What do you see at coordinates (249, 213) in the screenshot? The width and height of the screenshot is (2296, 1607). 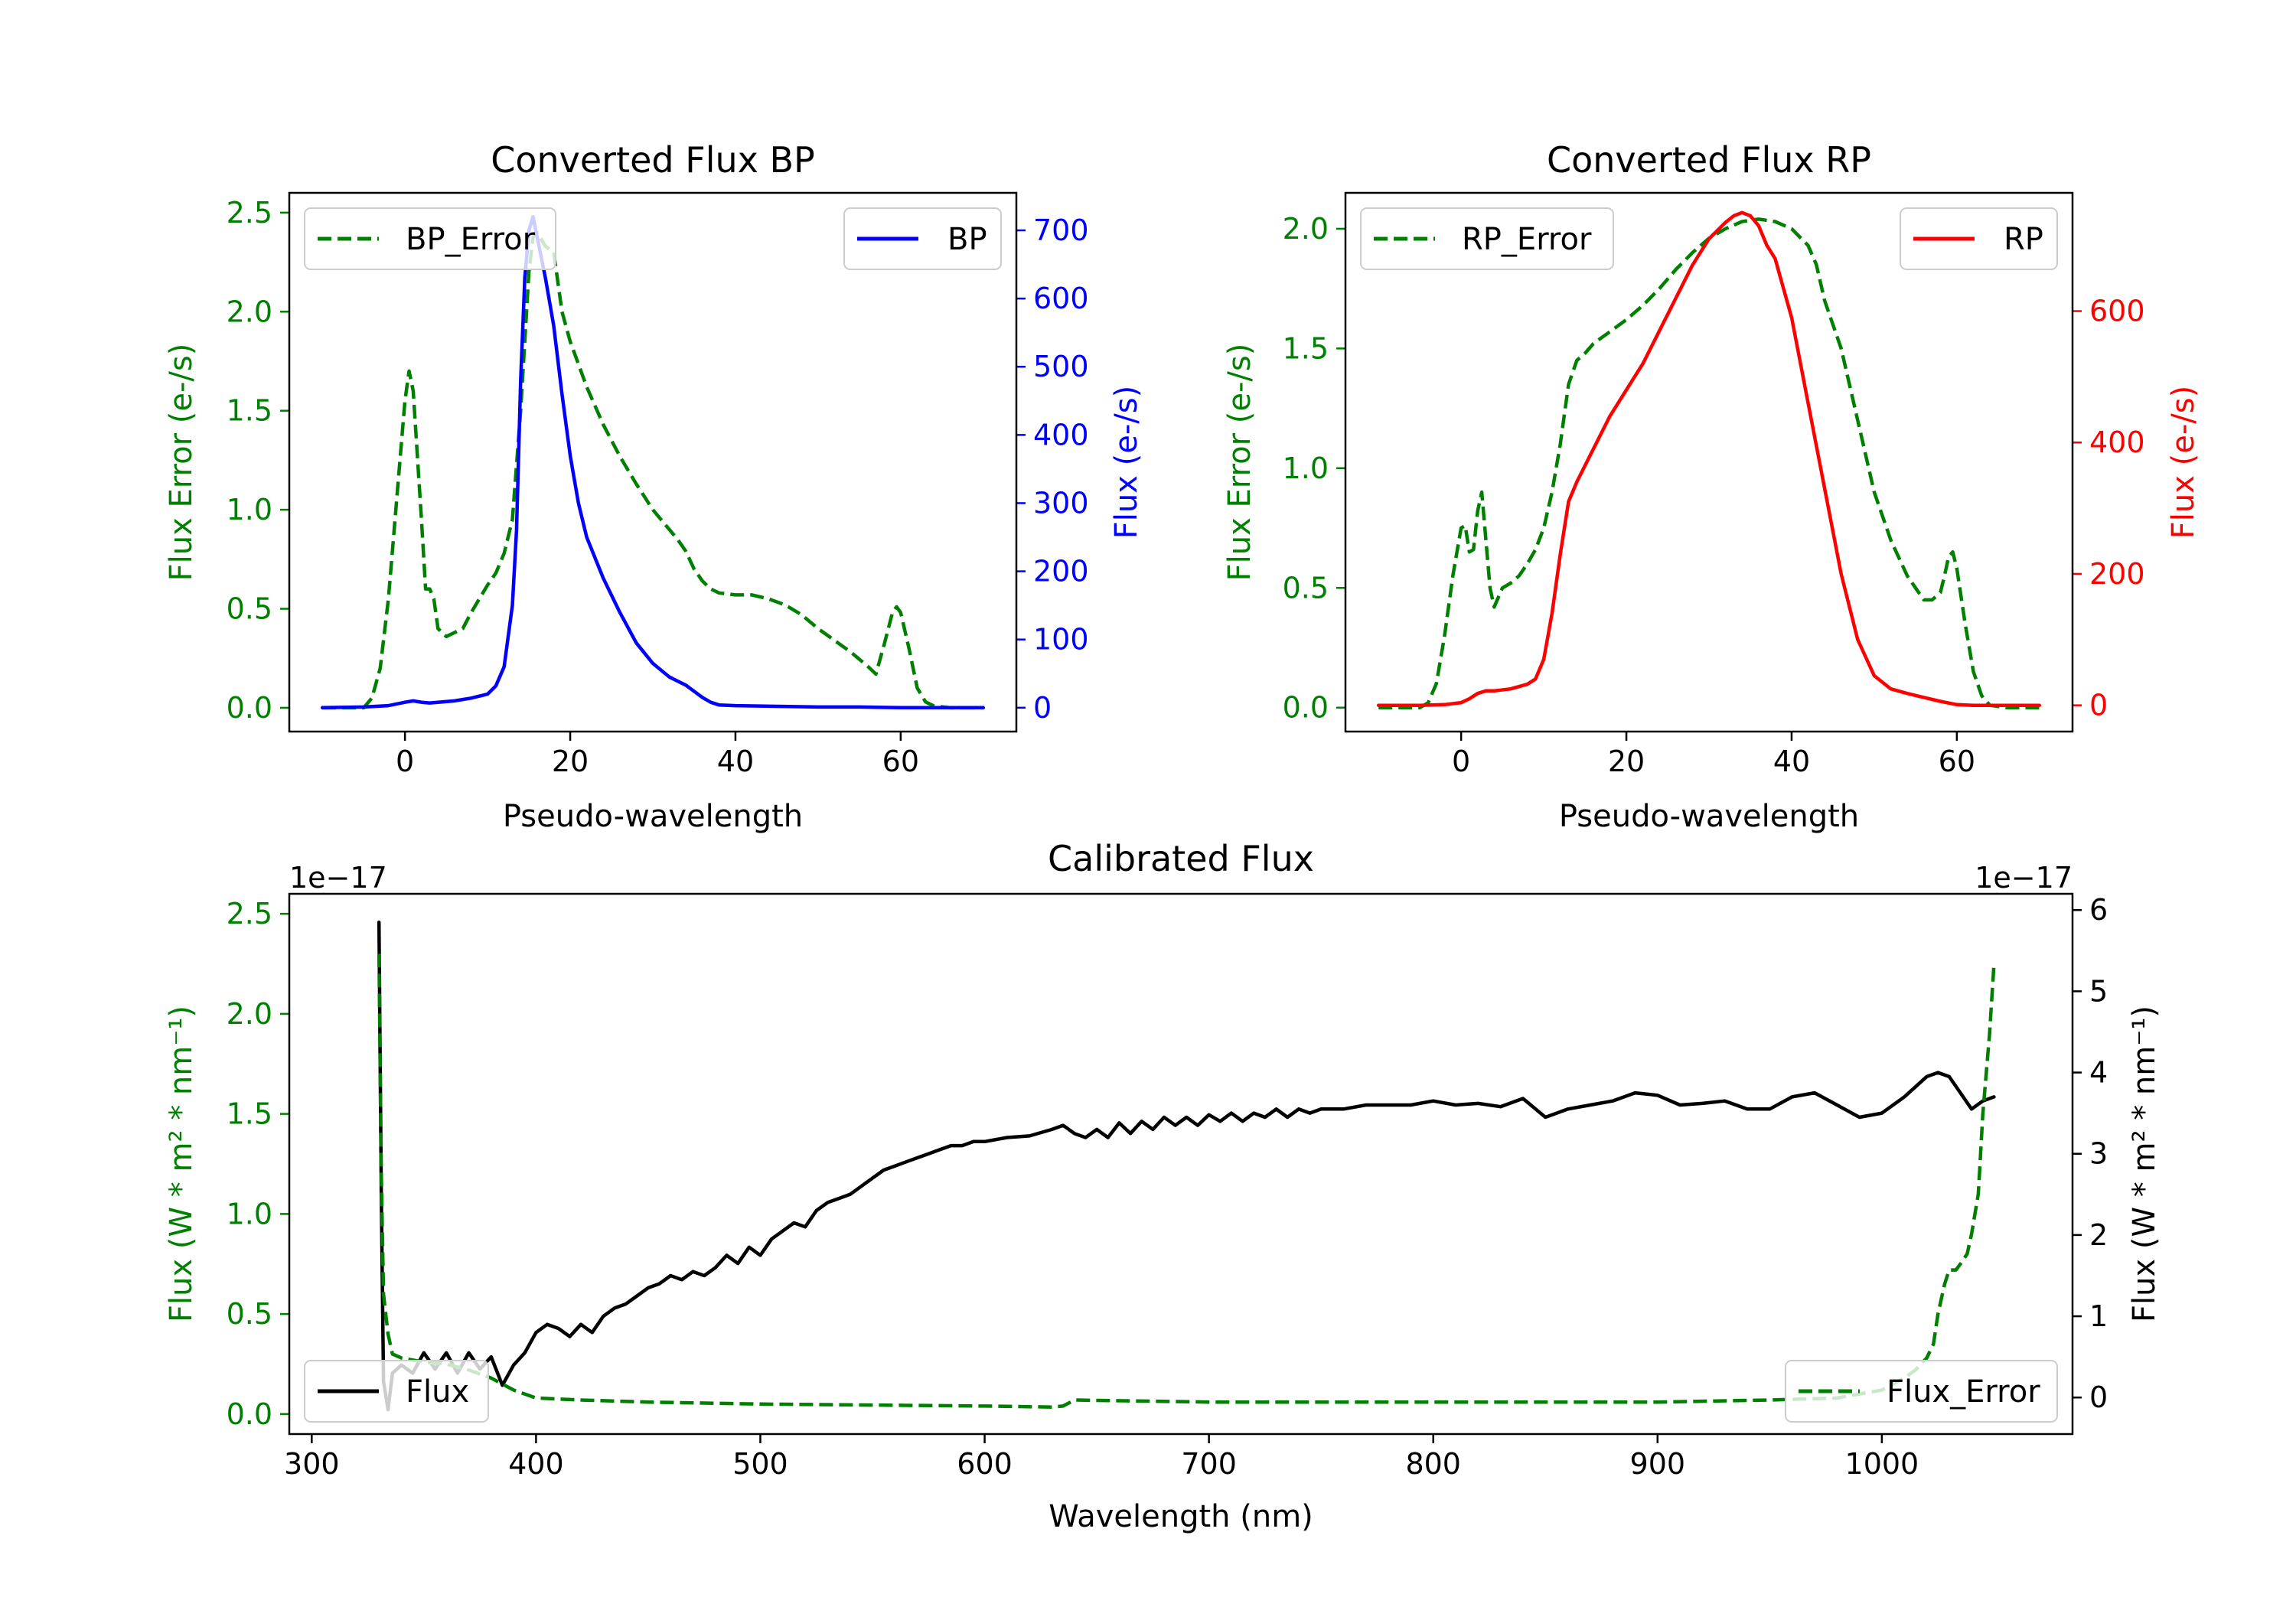 I see `bp-y-left-tick-label: 2.5` at bounding box center [249, 213].